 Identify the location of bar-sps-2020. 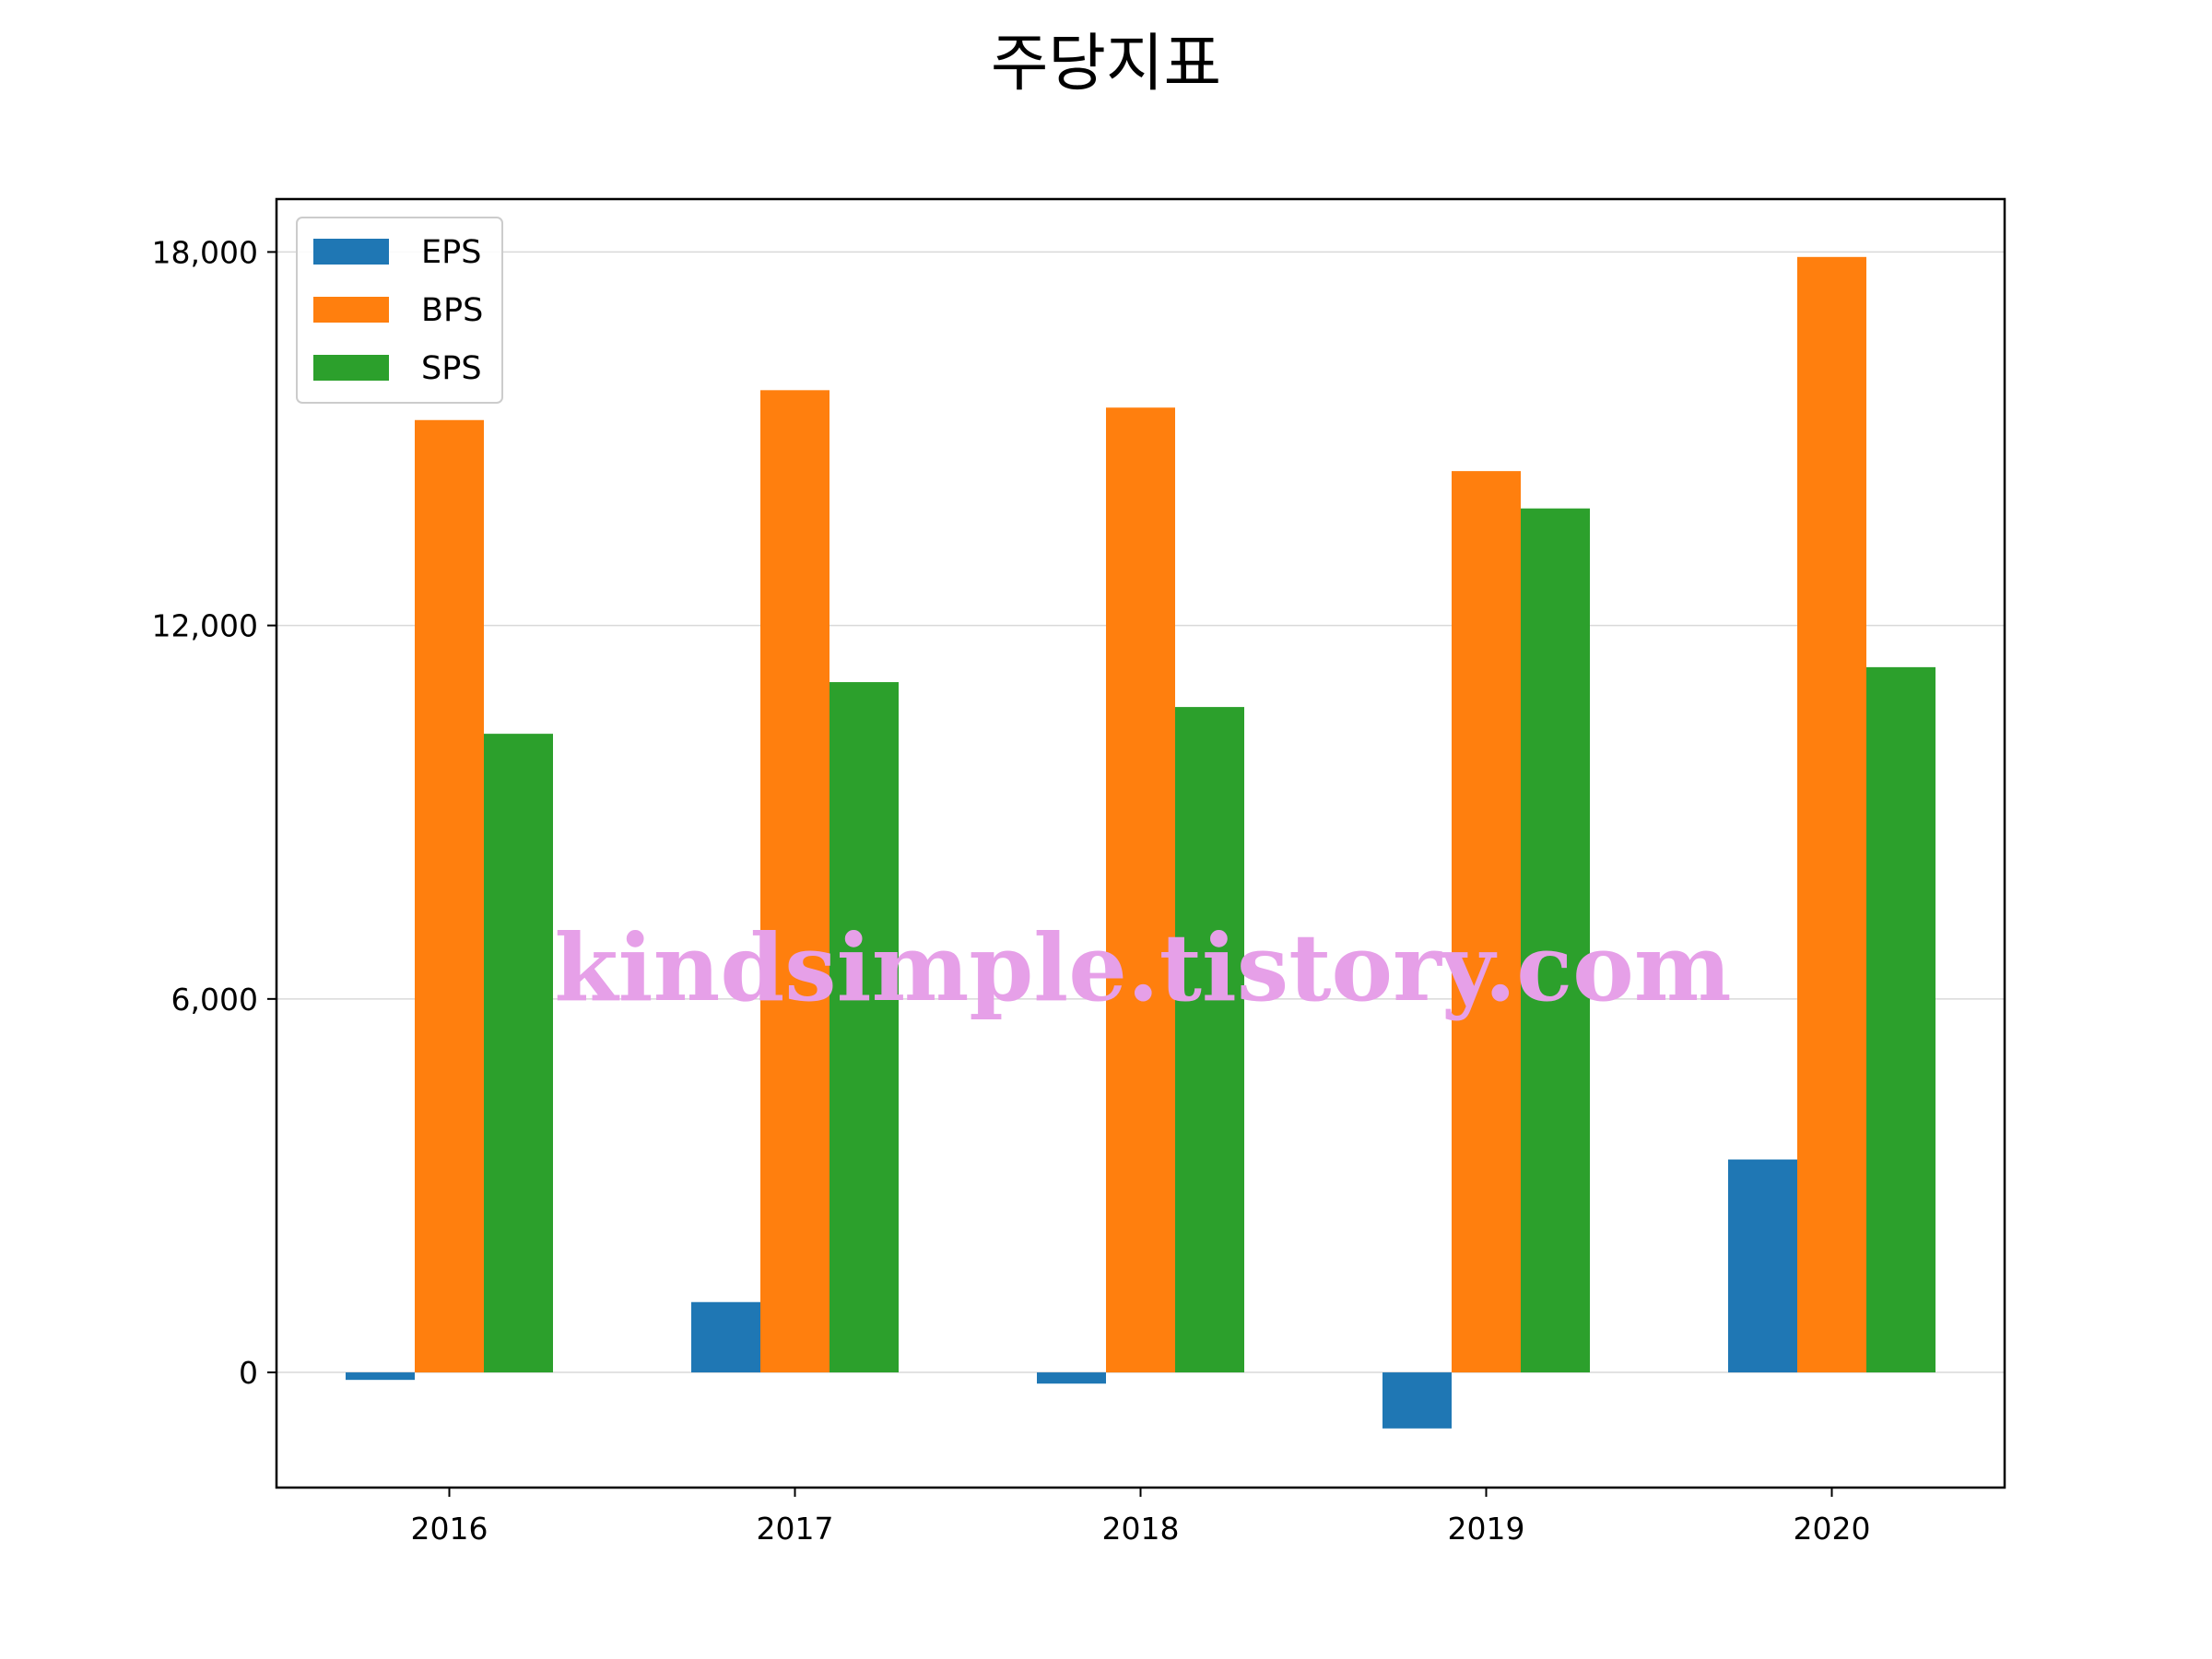
(1901, 1019).